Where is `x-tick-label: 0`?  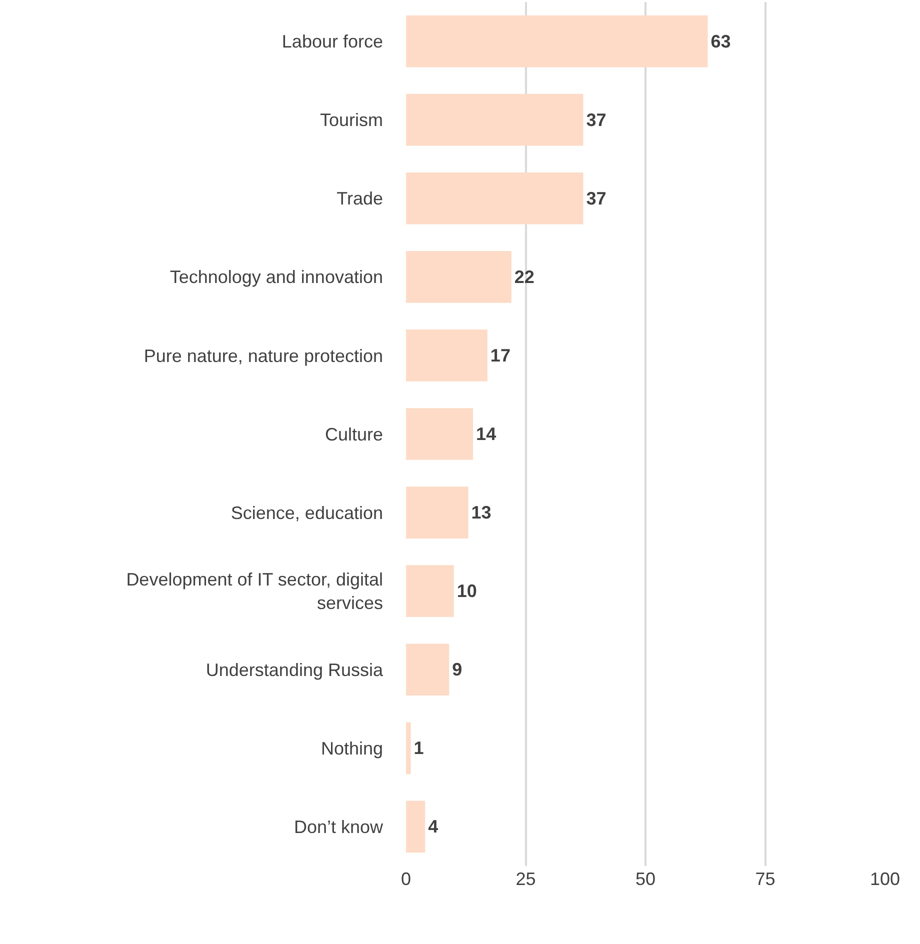
x-tick-label: 0 is located at coordinates (406, 879).